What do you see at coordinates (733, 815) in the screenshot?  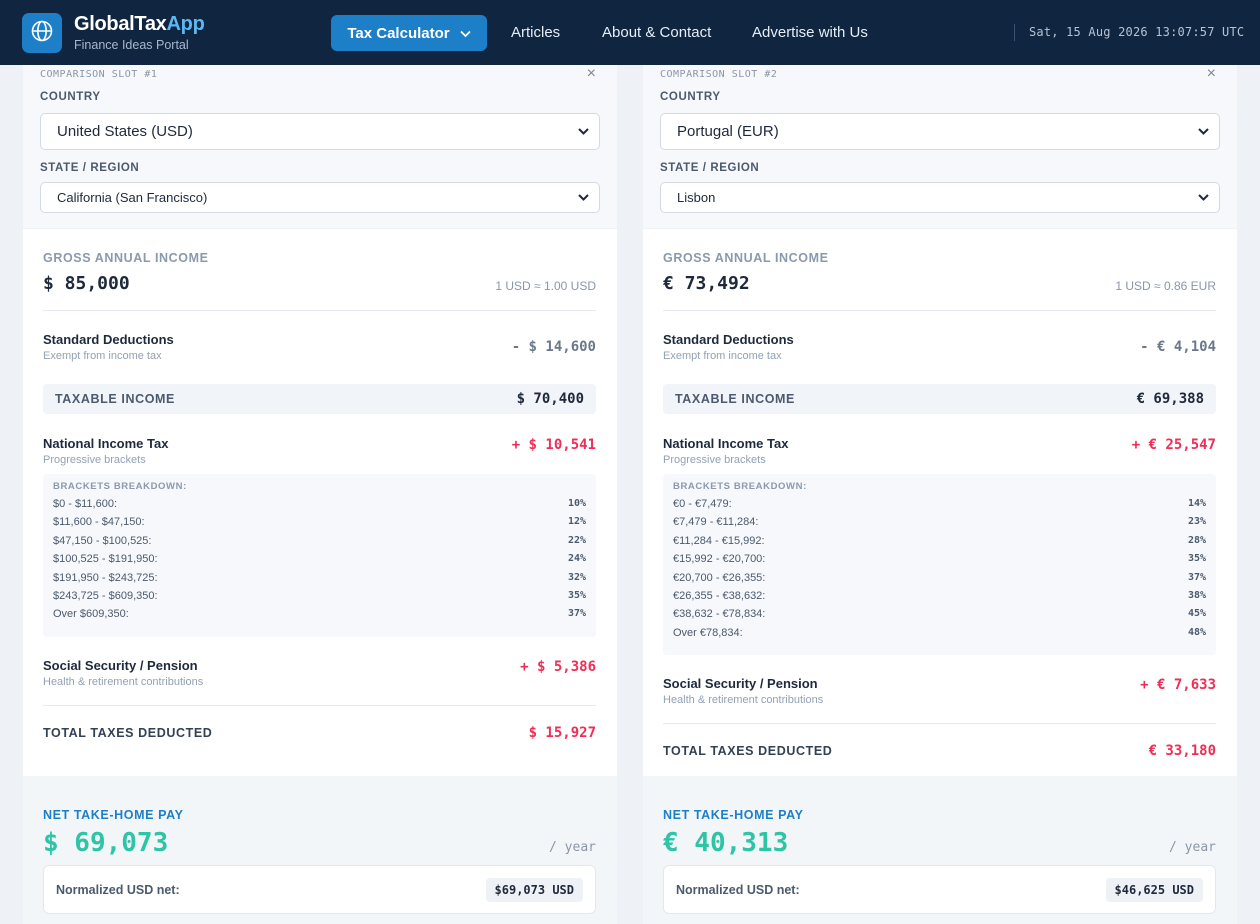 I see `net-pay-label: NET TAKE-HOME PAY` at bounding box center [733, 815].